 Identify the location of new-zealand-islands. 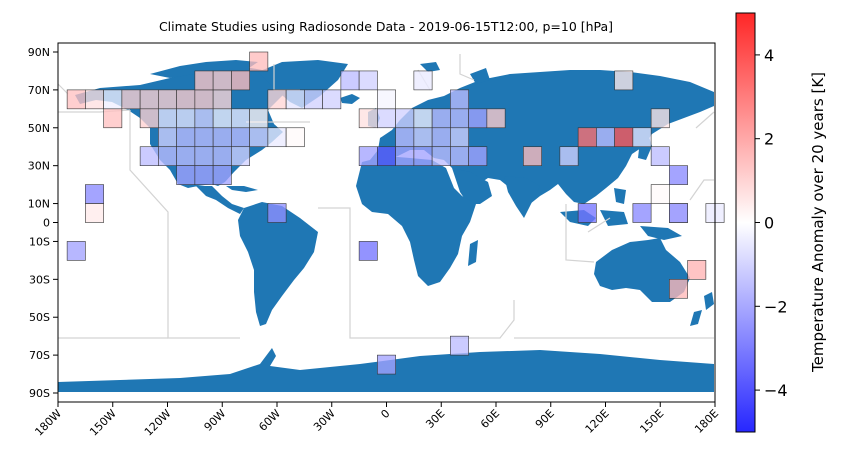
(702, 309).